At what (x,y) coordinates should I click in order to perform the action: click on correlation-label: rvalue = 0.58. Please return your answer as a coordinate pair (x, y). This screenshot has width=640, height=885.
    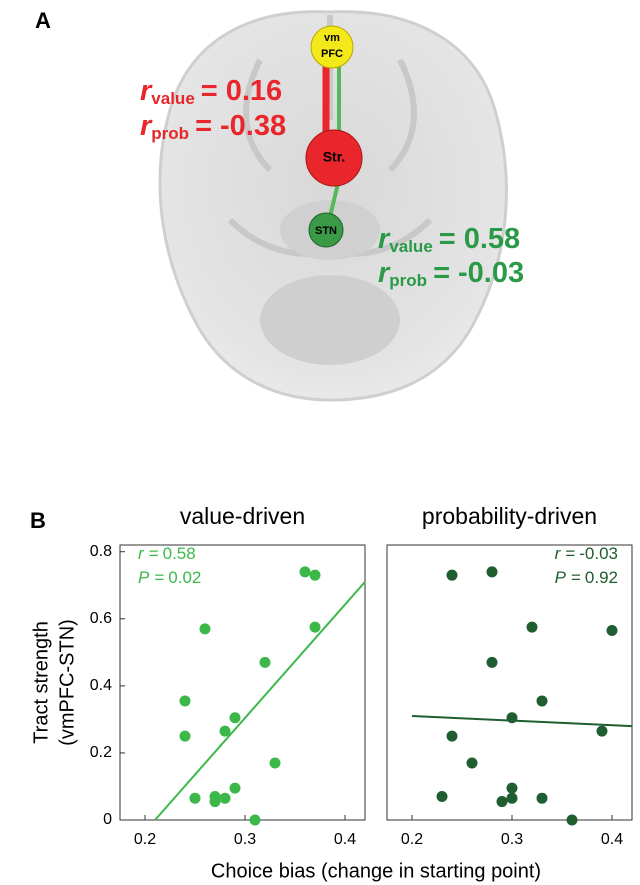
    Looking at the image, I should click on (449, 240).